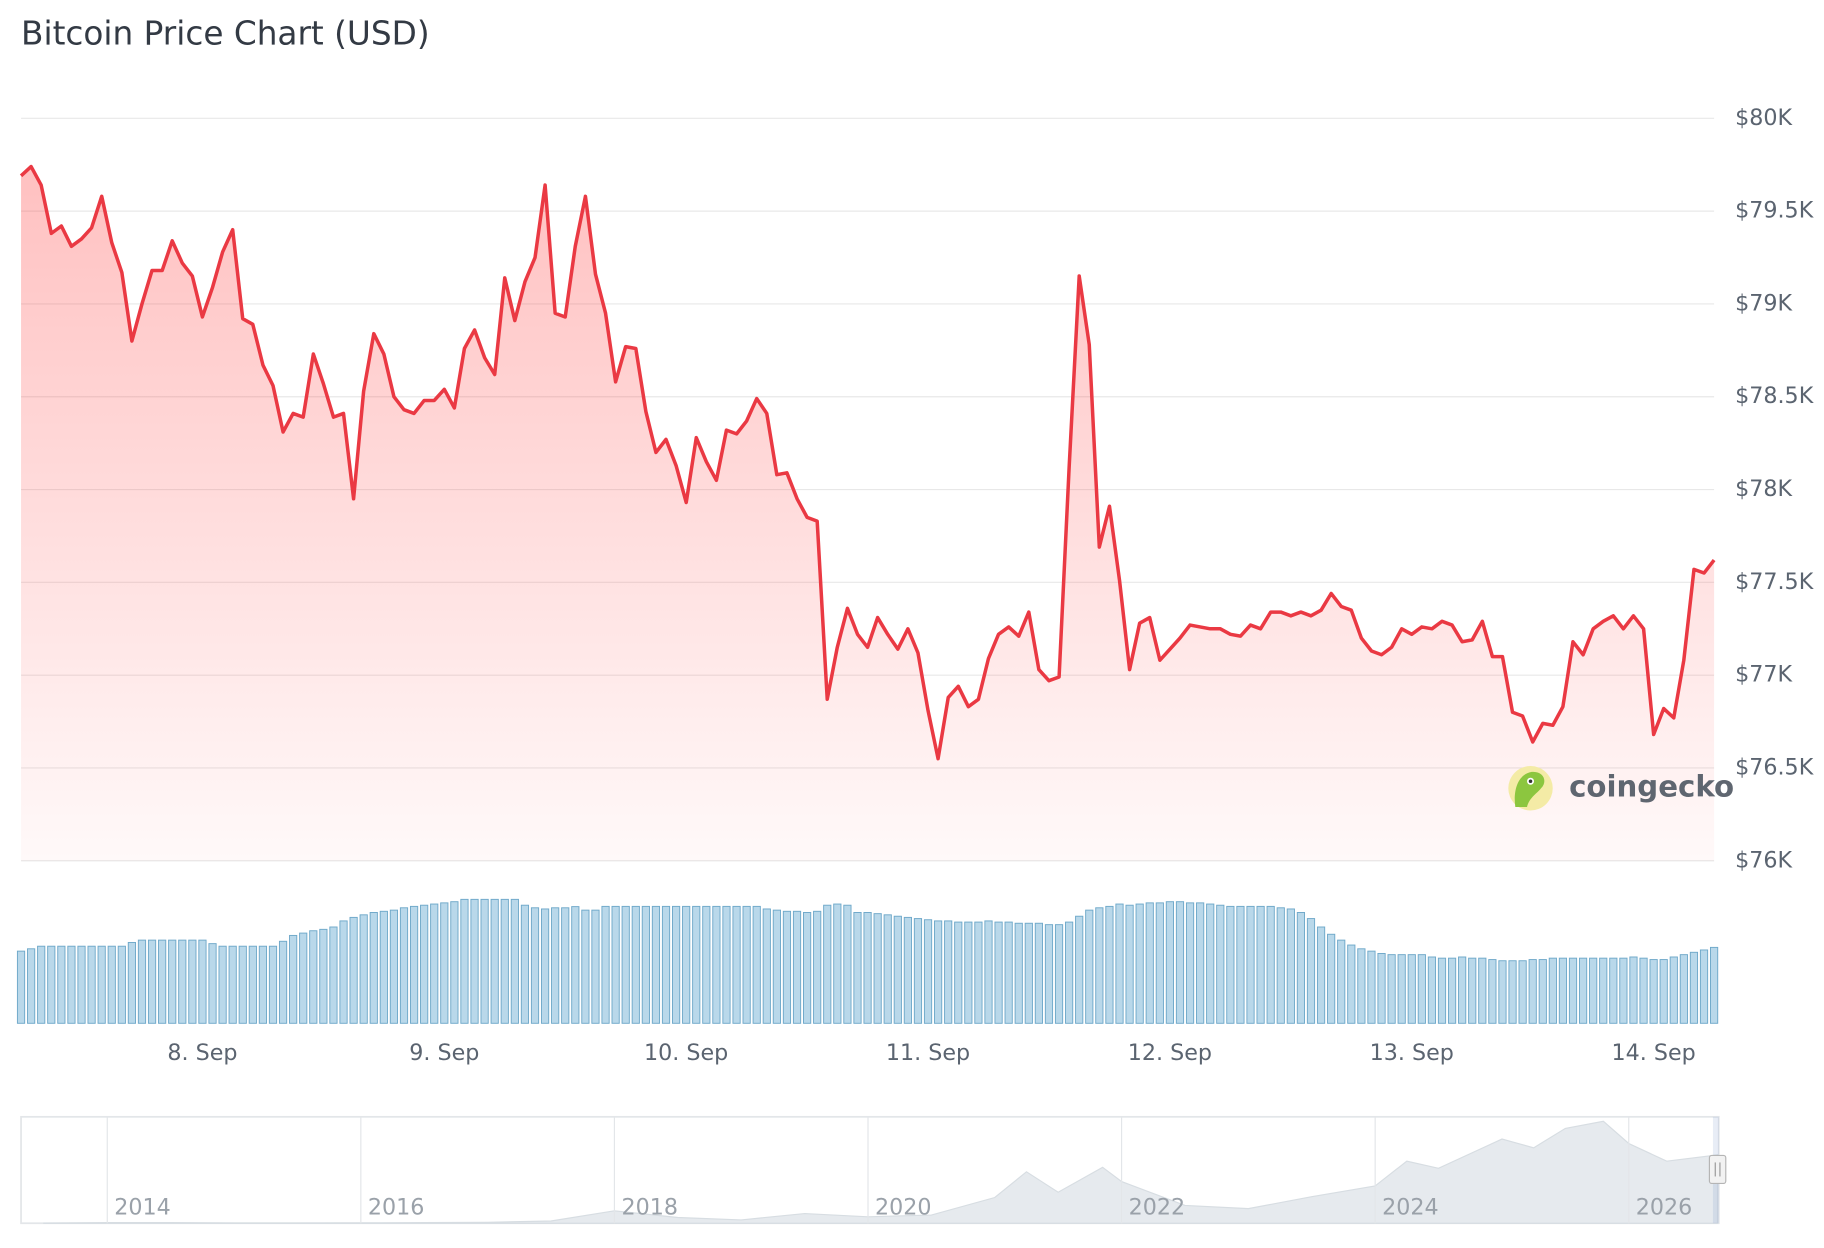 The width and height of the screenshot is (1824, 1248). What do you see at coordinates (1764, 675) in the screenshot?
I see `y-tick-label: $77K` at bounding box center [1764, 675].